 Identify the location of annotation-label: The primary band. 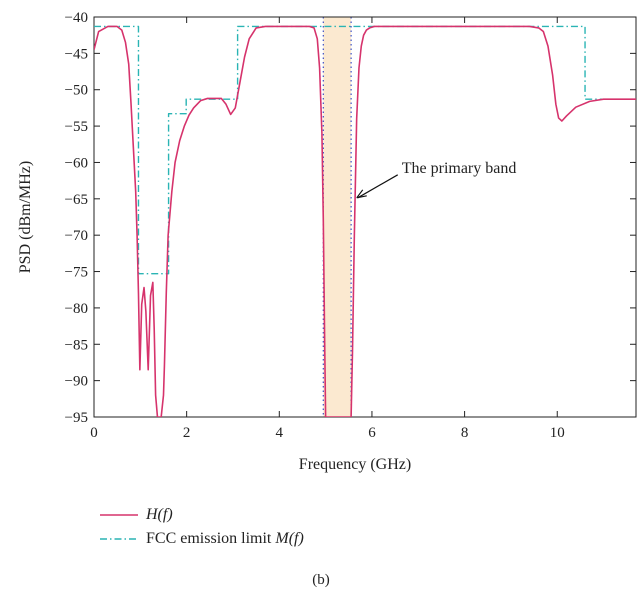
(459, 168).